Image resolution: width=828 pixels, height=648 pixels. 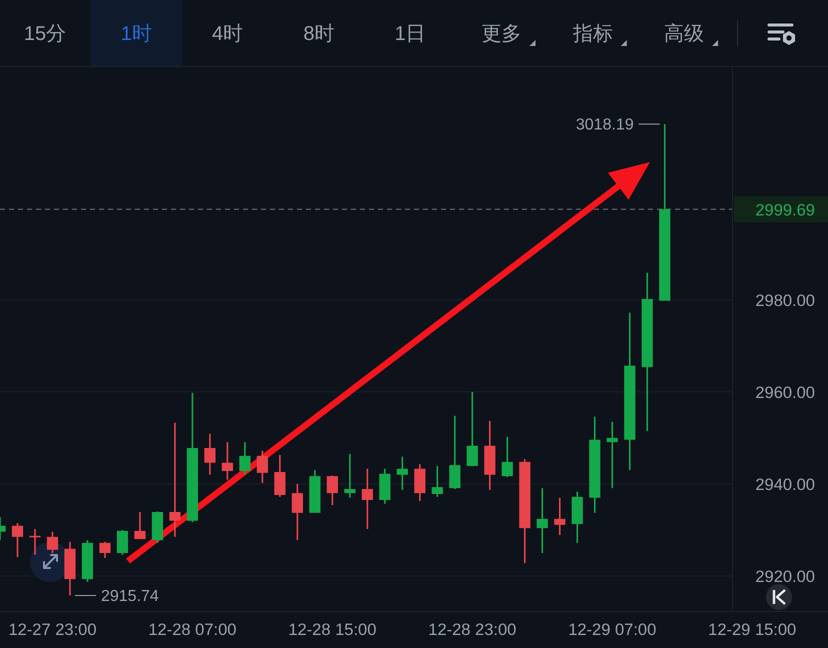 What do you see at coordinates (52, 630) in the screenshot?
I see `x-tick-label: 12-27 23:00` at bounding box center [52, 630].